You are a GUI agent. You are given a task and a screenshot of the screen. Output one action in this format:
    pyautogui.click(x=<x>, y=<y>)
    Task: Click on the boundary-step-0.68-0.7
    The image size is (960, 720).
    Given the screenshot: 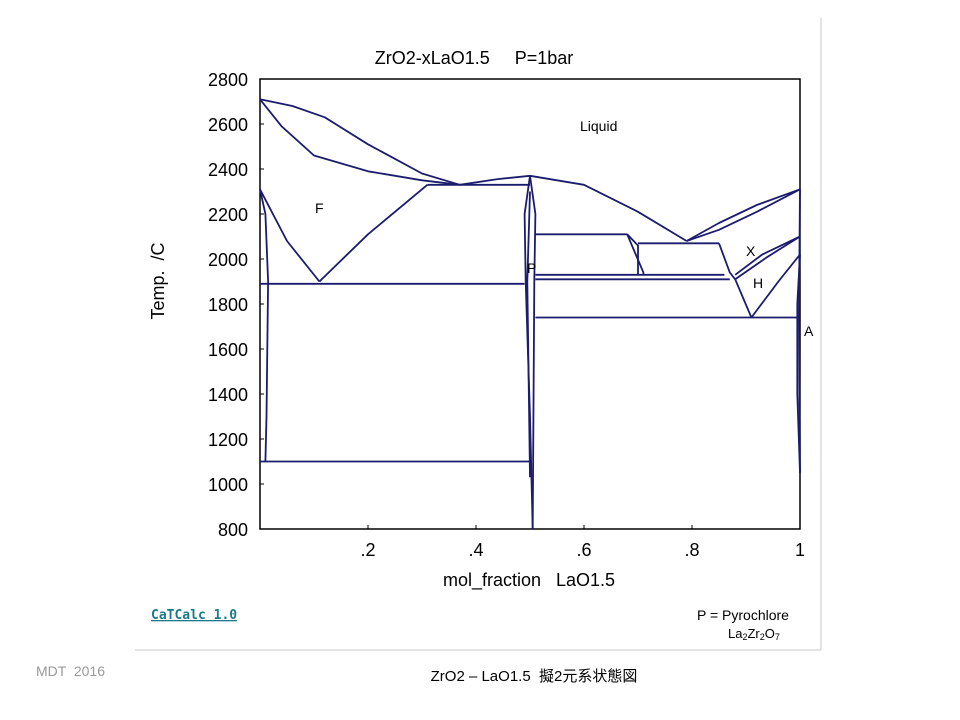 What is the action you would take?
    pyautogui.click(x=632, y=254)
    